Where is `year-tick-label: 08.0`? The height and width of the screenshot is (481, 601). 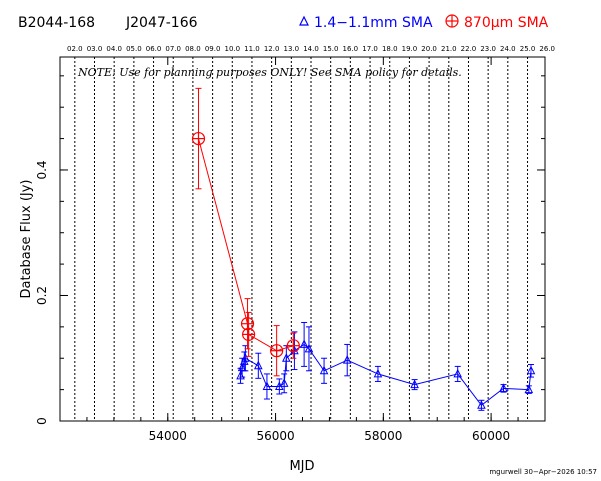 year-tick-label: 08.0 is located at coordinates (193, 49).